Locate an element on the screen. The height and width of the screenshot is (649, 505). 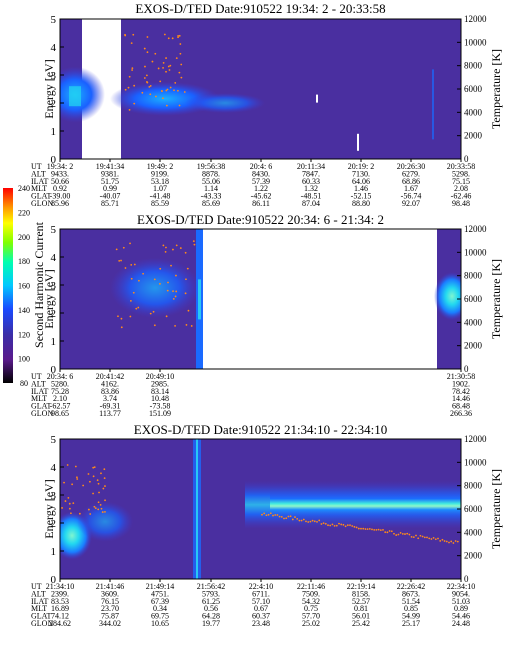
orbit-value: 8878. is located at coordinates (211, 173).